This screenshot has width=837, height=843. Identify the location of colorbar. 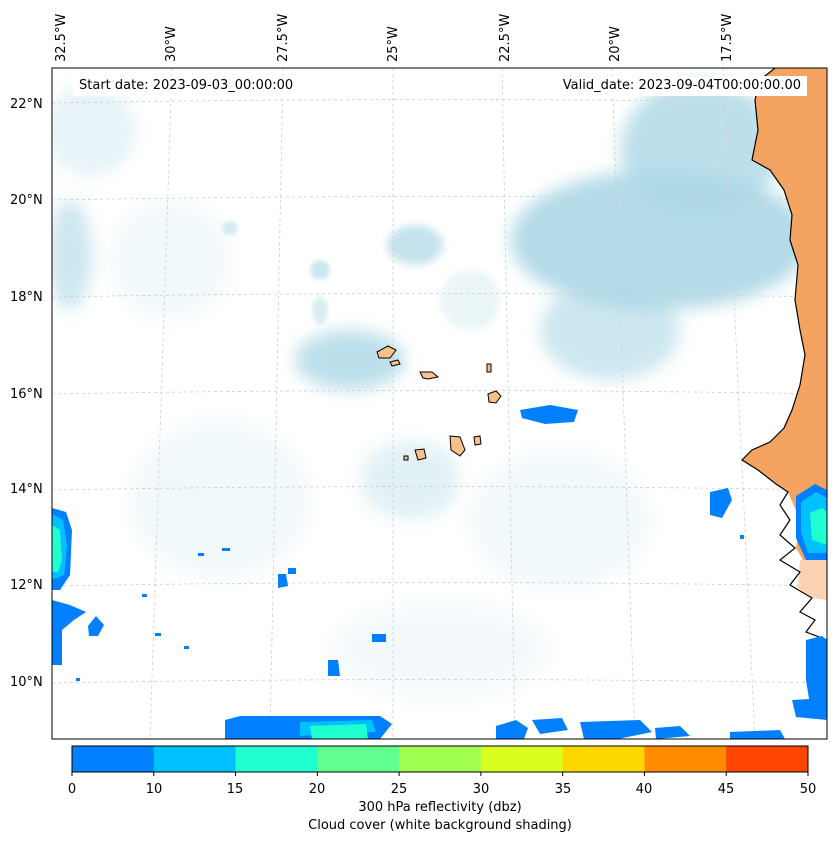
(440, 760).